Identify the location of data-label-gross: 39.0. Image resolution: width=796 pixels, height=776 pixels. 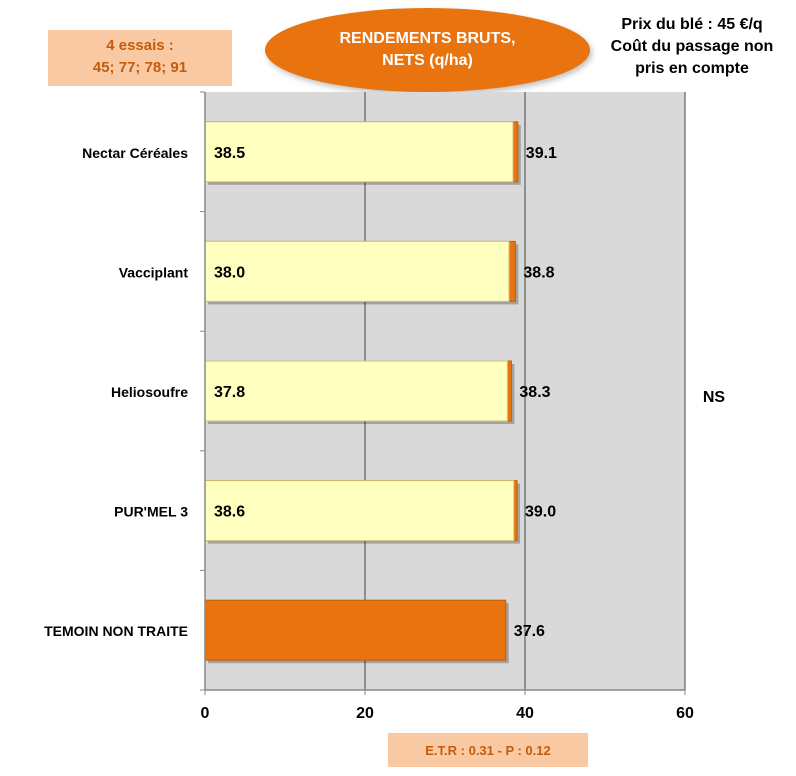
(540, 512).